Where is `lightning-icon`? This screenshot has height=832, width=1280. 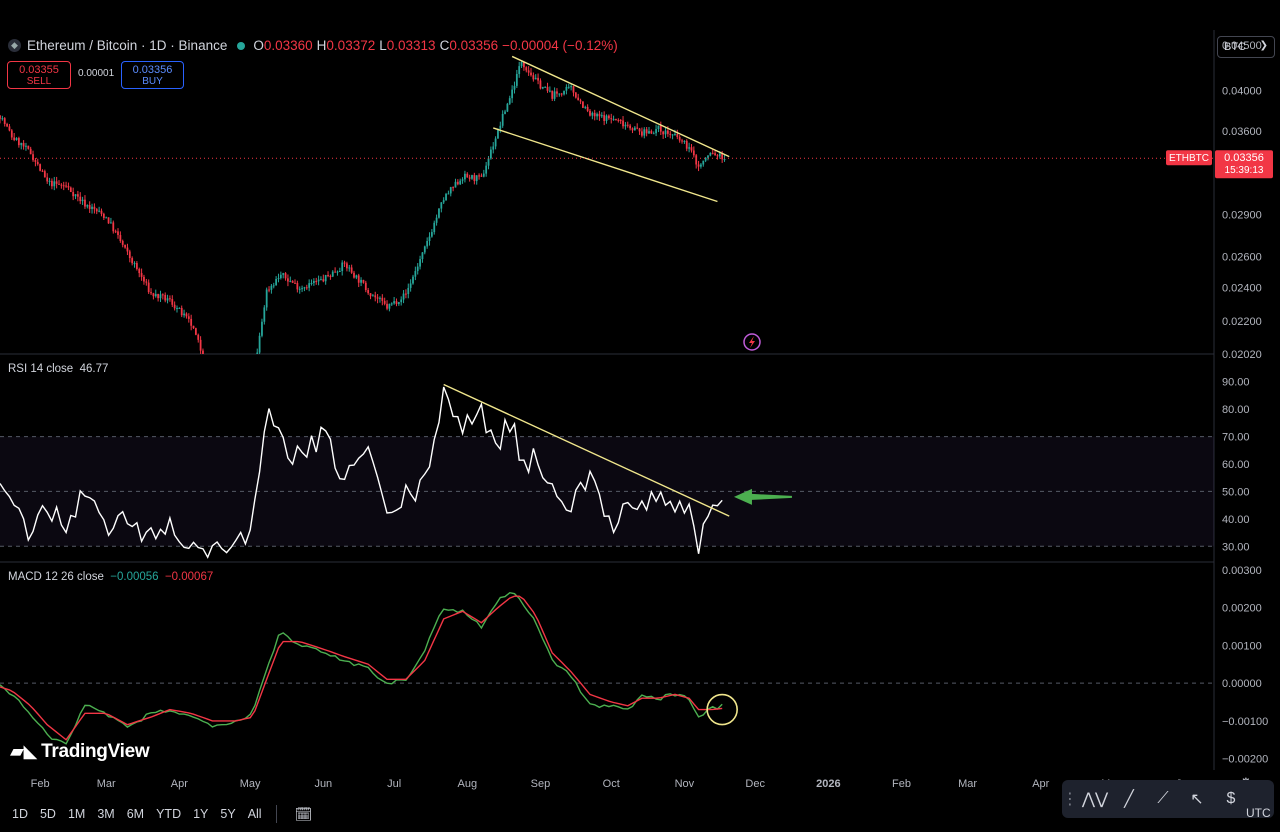
lightning-icon is located at coordinates (752, 342).